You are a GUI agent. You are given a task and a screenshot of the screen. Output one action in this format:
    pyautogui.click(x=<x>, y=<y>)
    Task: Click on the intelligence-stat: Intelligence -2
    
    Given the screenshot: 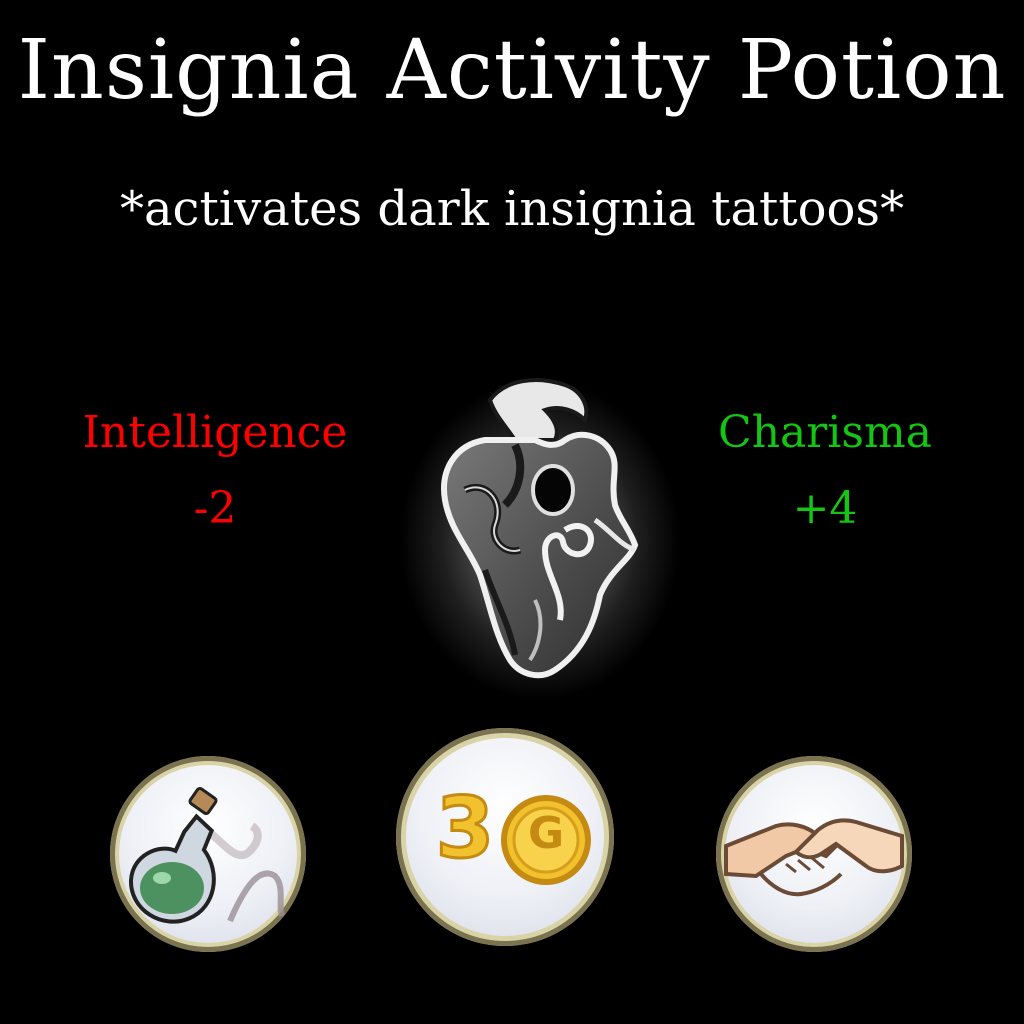 What is the action you would take?
    pyautogui.click(x=215, y=470)
    